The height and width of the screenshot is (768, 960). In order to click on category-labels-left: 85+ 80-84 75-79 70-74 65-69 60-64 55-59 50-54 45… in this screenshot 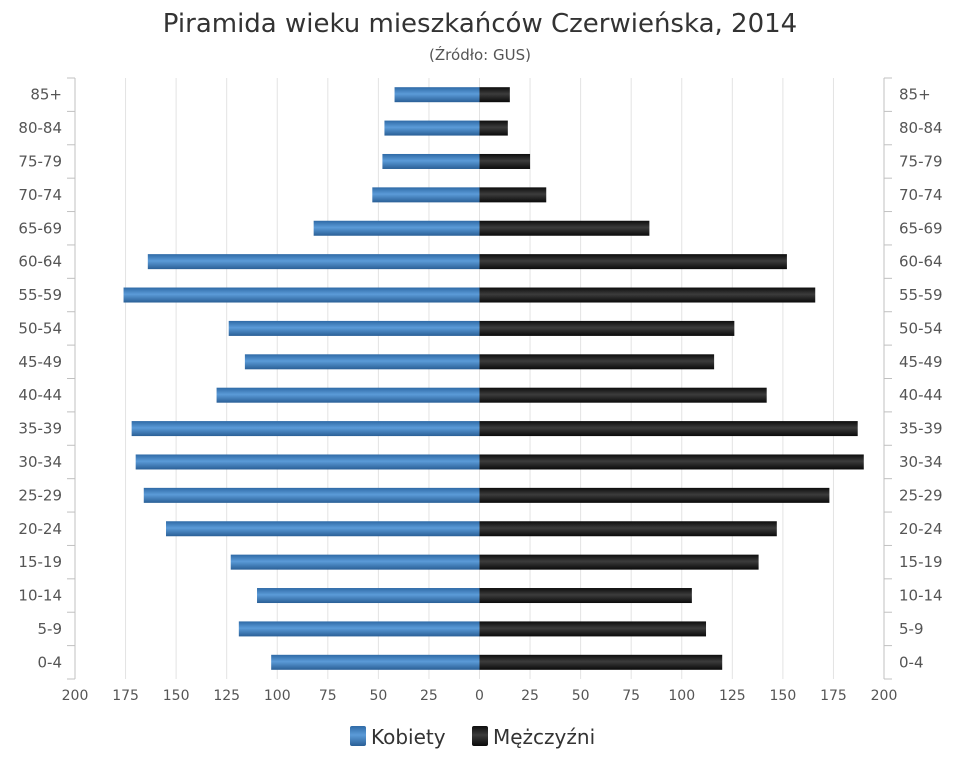, I will do `click(40, 379)`.